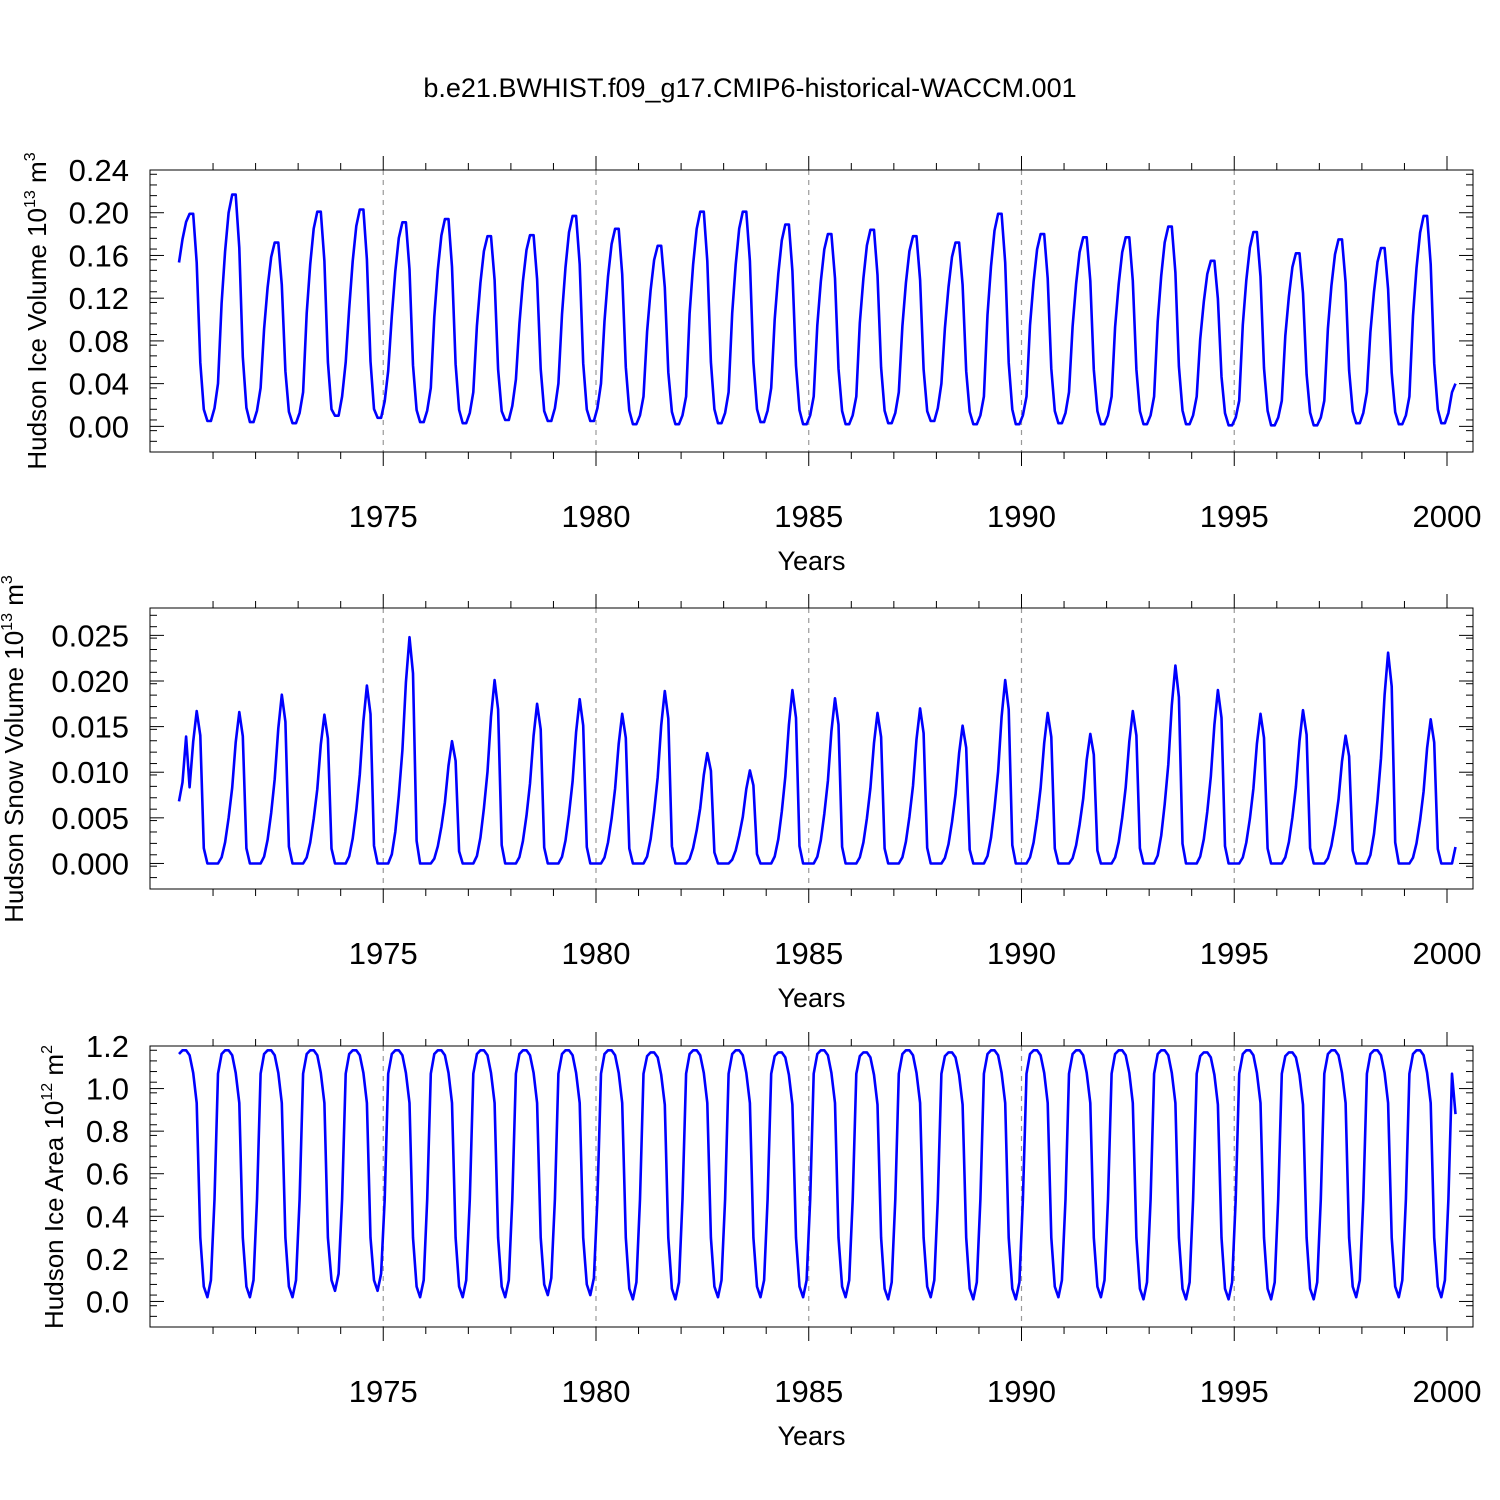  What do you see at coordinates (90, 749) in the screenshot?
I see `y-tick-labels: 0.000 0.005 0.010 0.015 0.020 0.025` at bounding box center [90, 749].